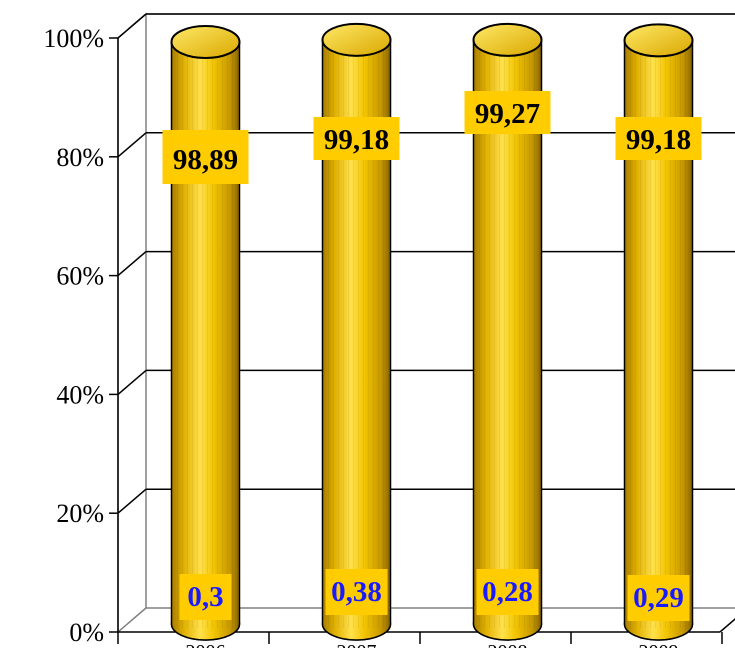 The image size is (735, 648). What do you see at coordinates (205, 160) in the screenshot?
I see `data-label: 98,89` at bounding box center [205, 160].